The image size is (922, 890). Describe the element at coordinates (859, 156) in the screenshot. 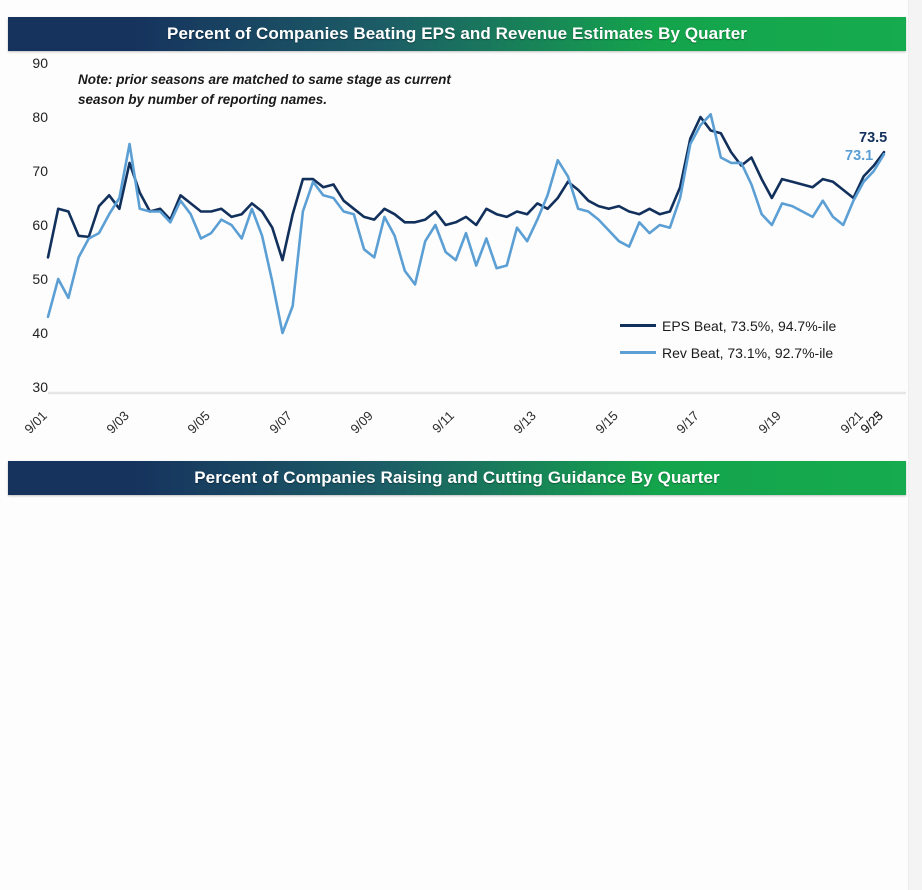

I see `panel-eps-end-label-rev-beat: 73.1` at that location.